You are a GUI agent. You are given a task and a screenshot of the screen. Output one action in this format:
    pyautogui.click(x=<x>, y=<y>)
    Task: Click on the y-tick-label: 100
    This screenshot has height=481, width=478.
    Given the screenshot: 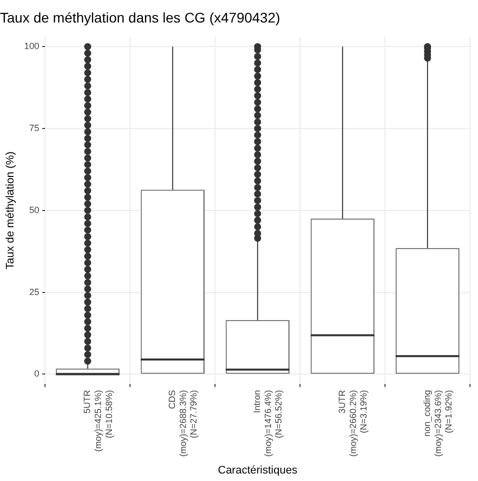 What is the action you would take?
    pyautogui.click(x=32, y=46)
    